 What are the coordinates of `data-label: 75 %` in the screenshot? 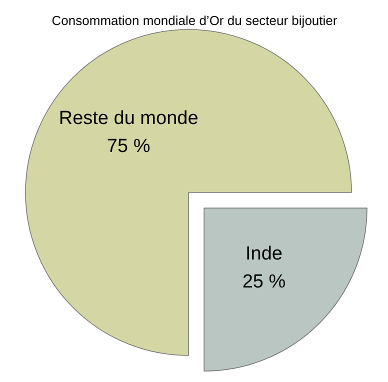 It's located at (128, 147).